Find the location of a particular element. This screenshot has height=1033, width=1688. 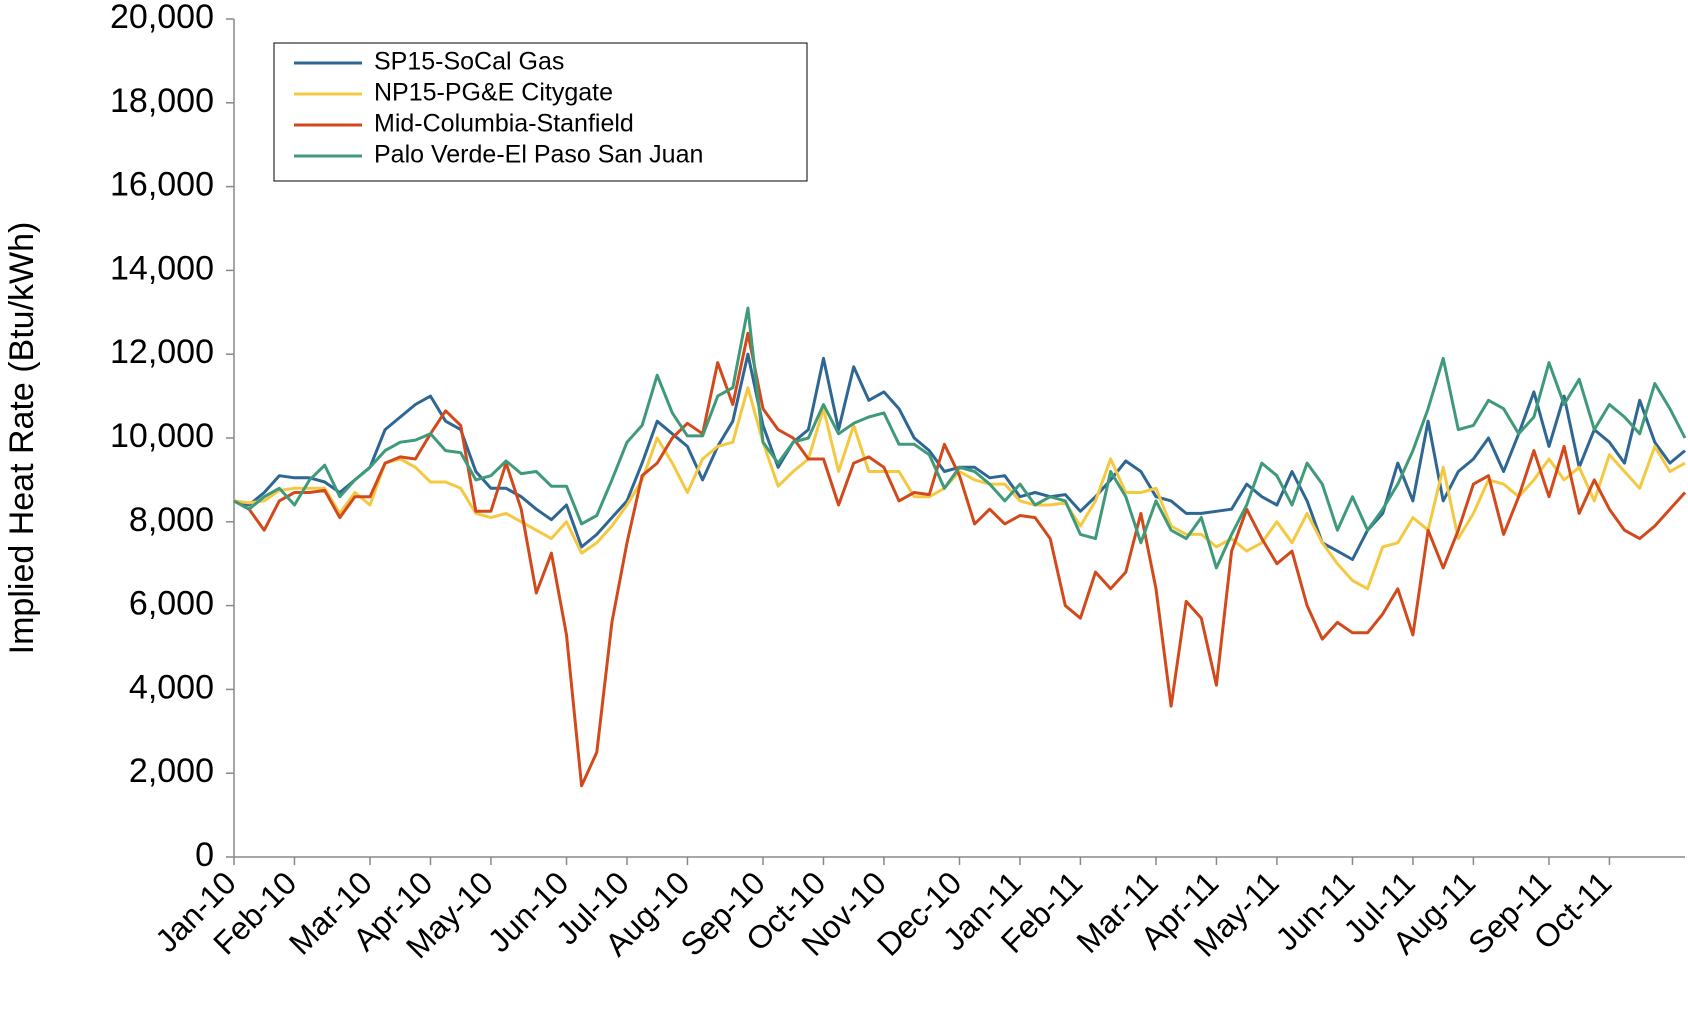

y-tick-label: 12,000 is located at coordinates (162, 352).